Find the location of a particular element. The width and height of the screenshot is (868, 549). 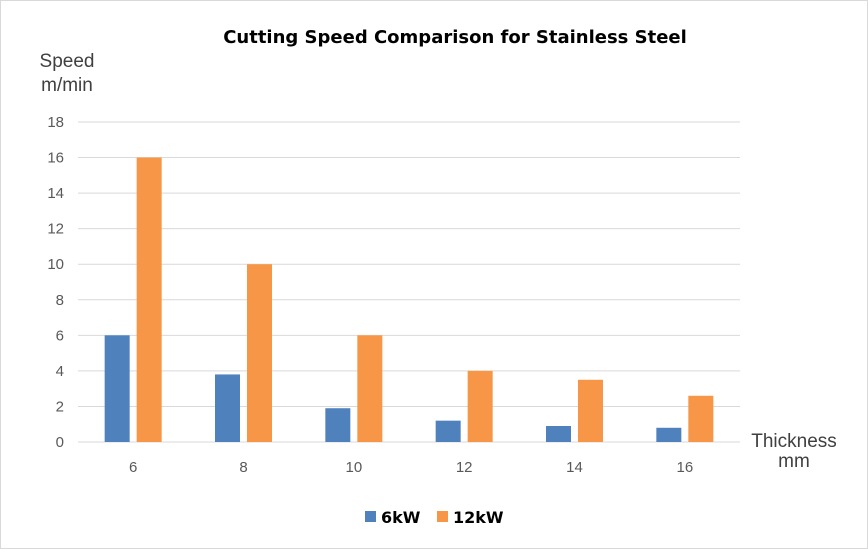

y-axis-ticks: 0 2 4 6 8 10 12 14 16 18 is located at coordinates (55, 282).